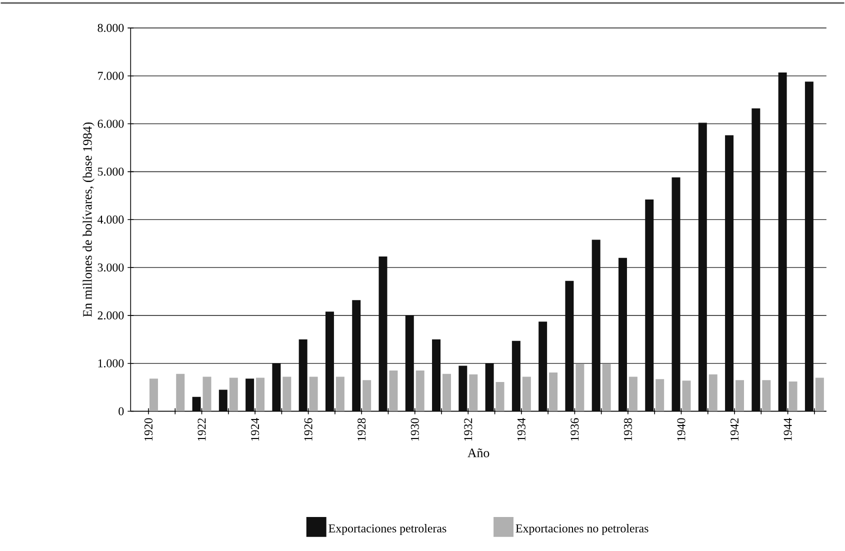  I want to click on x-tick-label: 1926, so click(308, 429).